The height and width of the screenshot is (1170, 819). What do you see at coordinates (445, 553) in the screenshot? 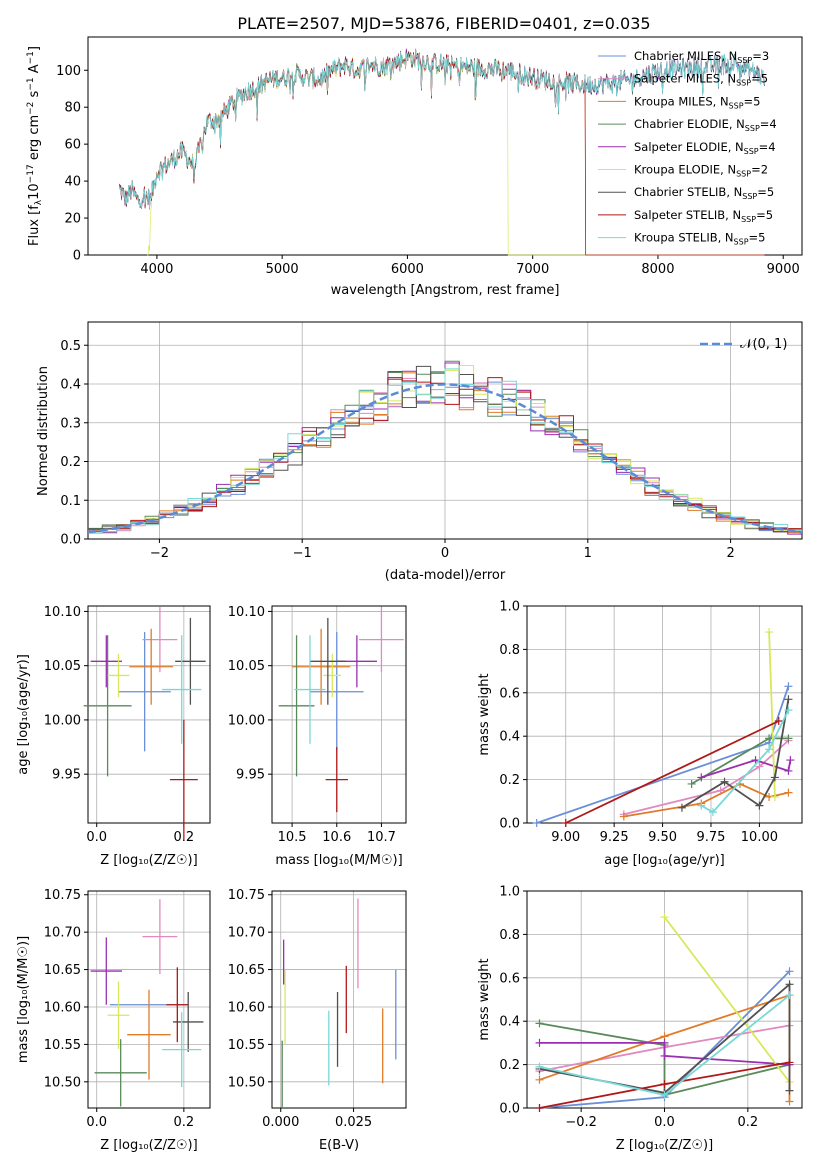
I see `x-tick-label: 0` at bounding box center [445, 553].